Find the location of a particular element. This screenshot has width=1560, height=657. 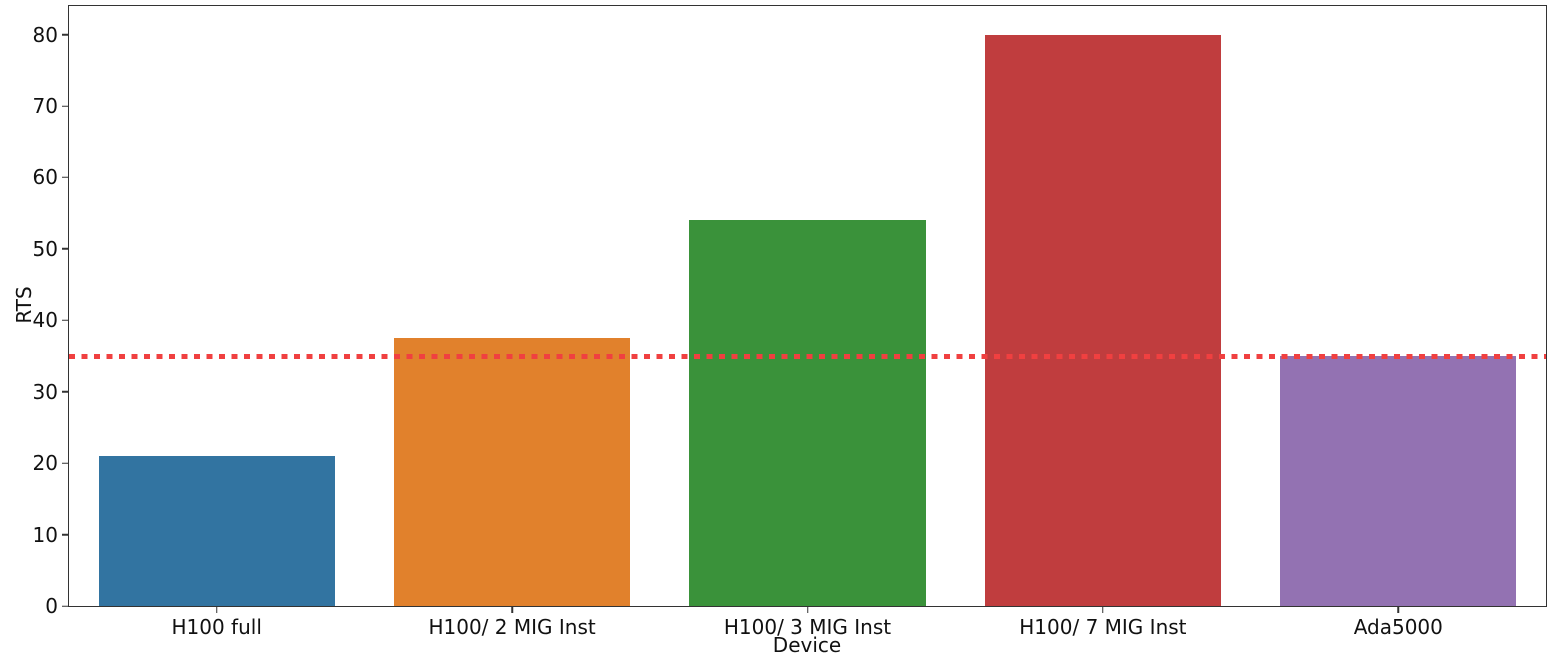

y-tick-label-60: 60 is located at coordinates (45, 177).